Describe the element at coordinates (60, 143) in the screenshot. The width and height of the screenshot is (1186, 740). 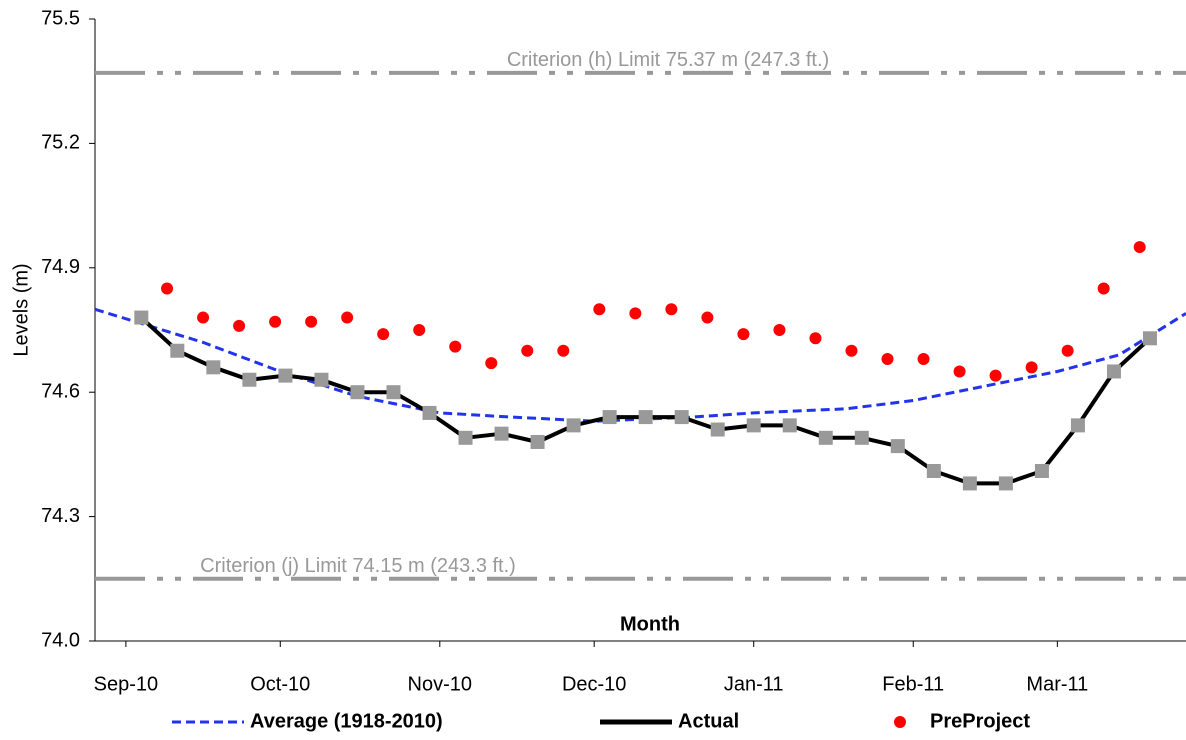
I see `y-tick-label: 75.2` at that location.